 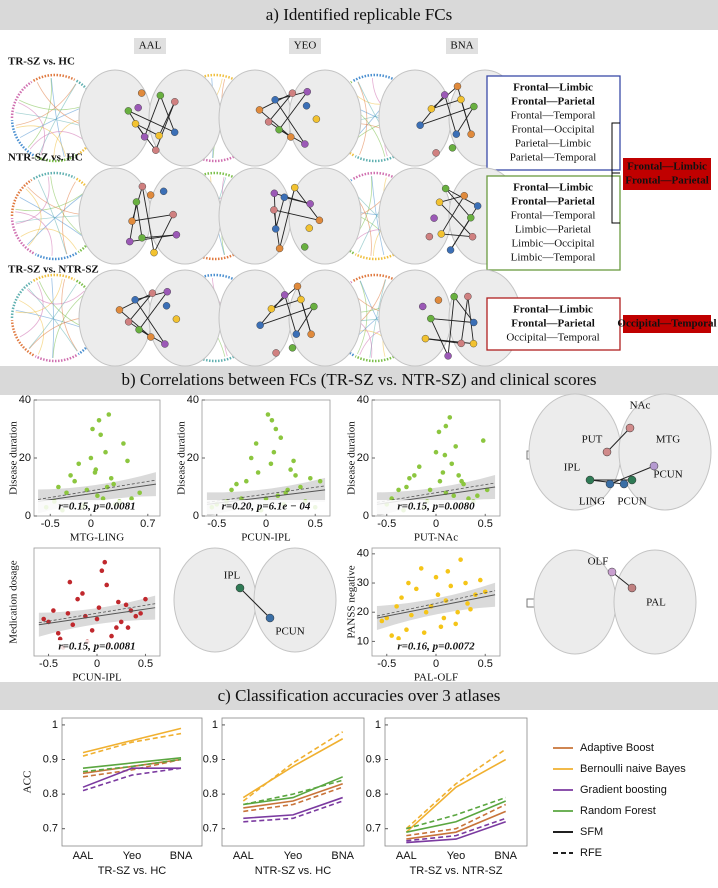 What do you see at coordinates (147, 524) in the screenshot?
I see `x-tick-label: 0.7` at bounding box center [147, 524].